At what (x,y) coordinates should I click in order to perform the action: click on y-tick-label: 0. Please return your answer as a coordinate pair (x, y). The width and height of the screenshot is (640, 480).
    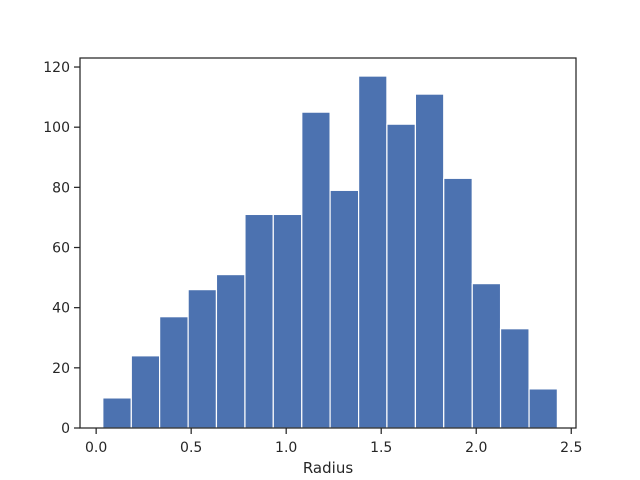
    Looking at the image, I should click on (65, 429).